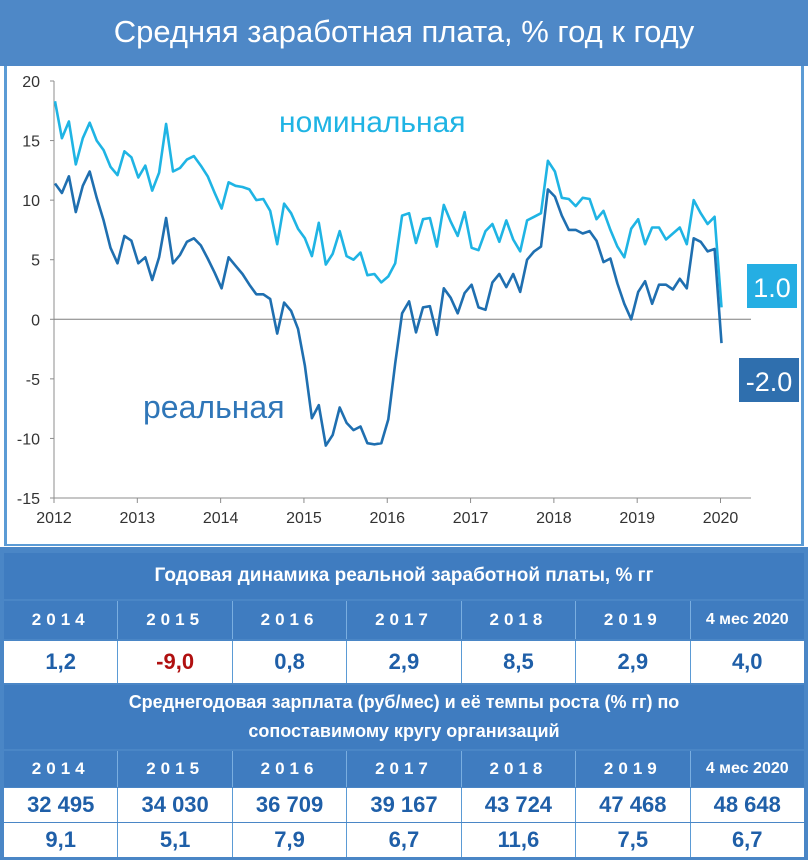  What do you see at coordinates (404, 731) in the screenshot?
I see `table2-title-line2: сопоставимому кругу организаций` at bounding box center [404, 731].